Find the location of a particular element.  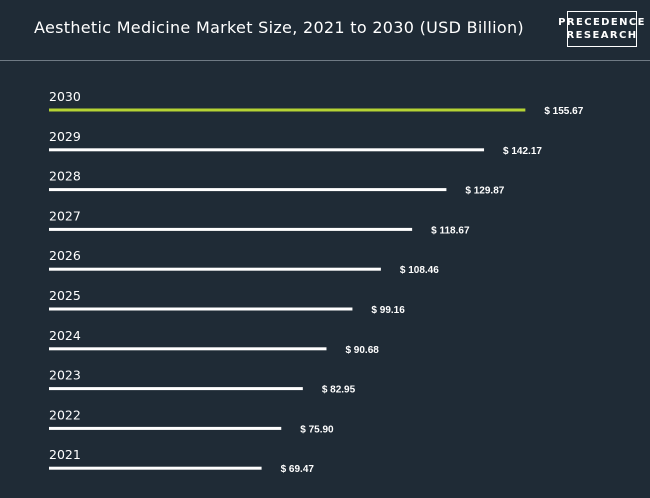

bar-2024 is located at coordinates (188, 349).